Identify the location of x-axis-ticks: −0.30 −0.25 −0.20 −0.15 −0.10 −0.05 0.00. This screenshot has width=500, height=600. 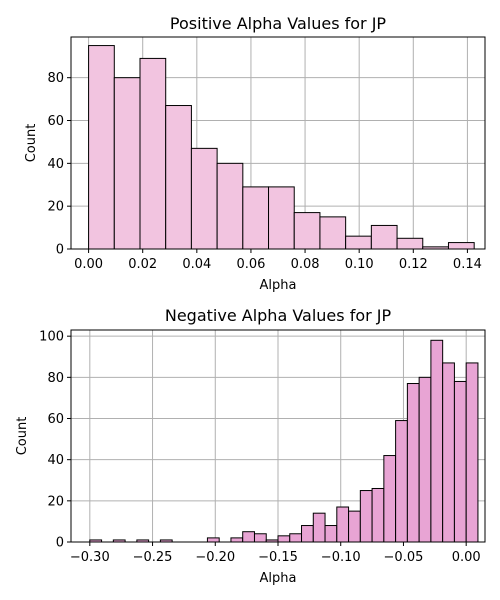
(275, 553).